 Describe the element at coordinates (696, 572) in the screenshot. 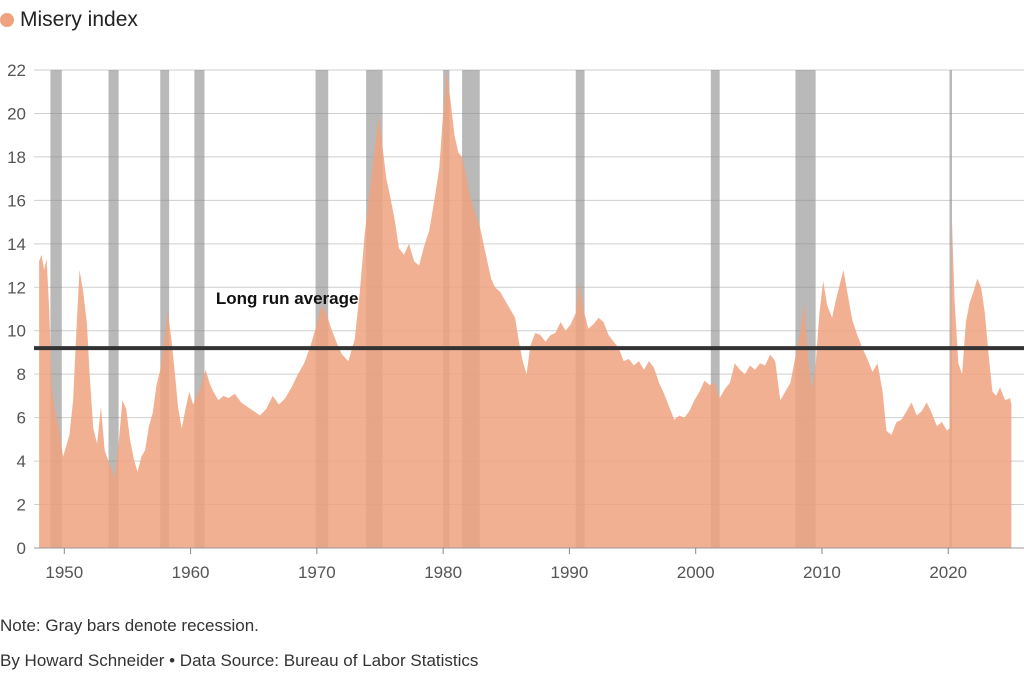

I see `x-tick-label: 2000` at that location.